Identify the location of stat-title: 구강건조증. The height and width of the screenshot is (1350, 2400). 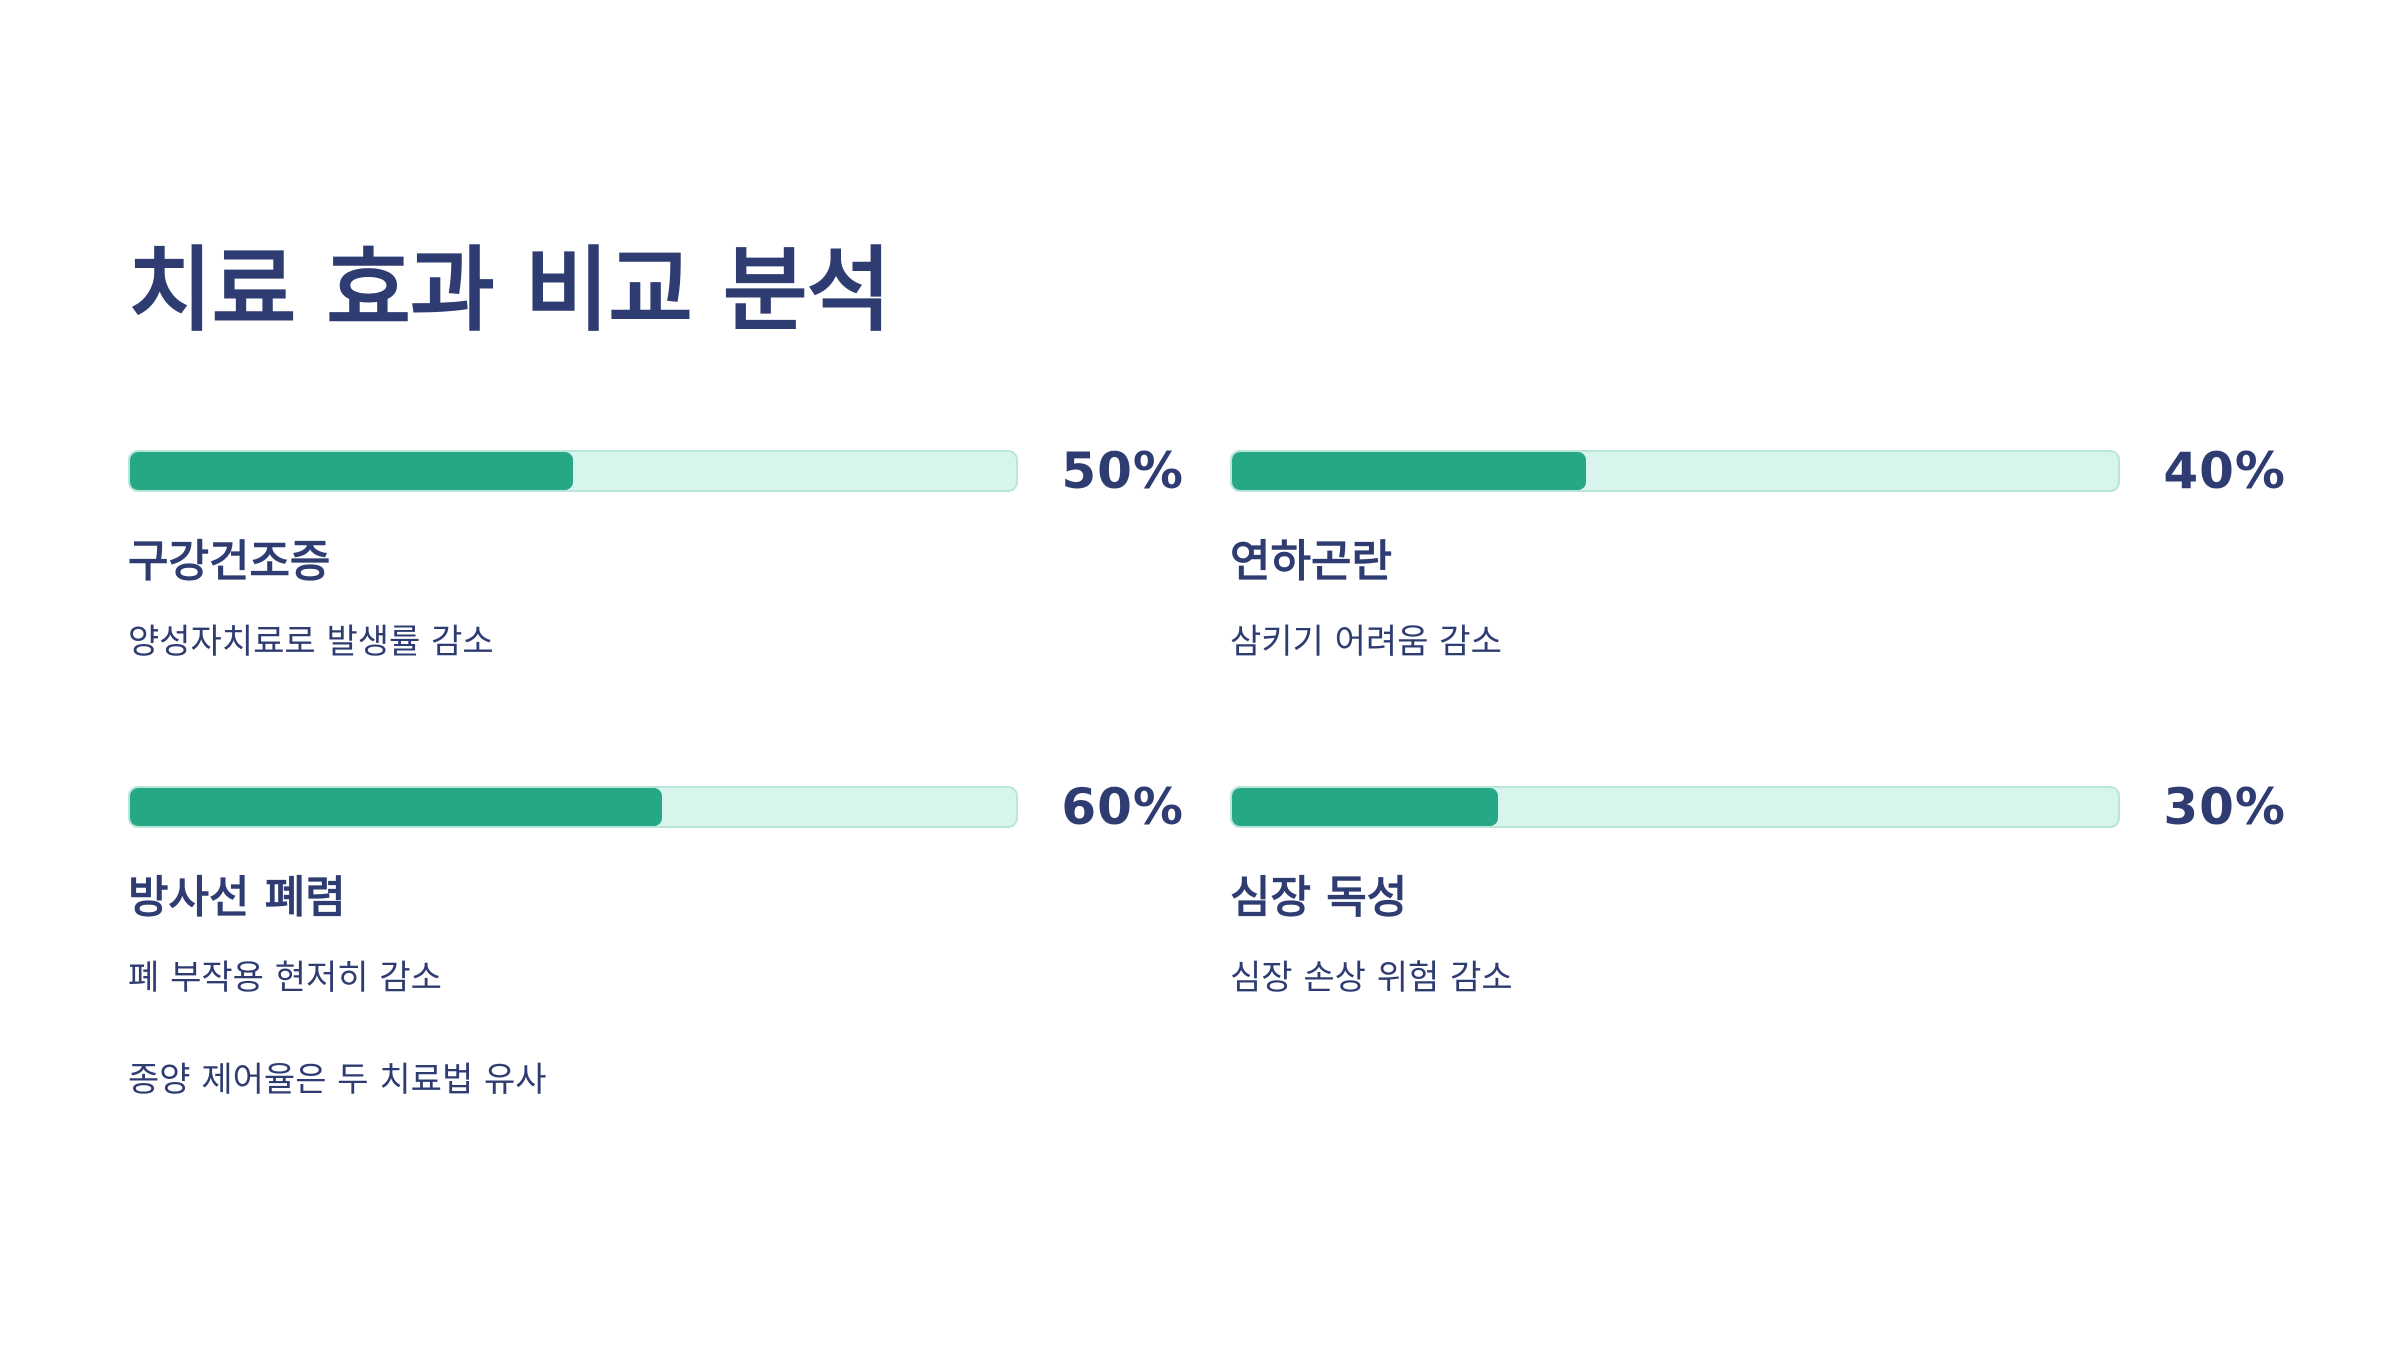
(229, 561).